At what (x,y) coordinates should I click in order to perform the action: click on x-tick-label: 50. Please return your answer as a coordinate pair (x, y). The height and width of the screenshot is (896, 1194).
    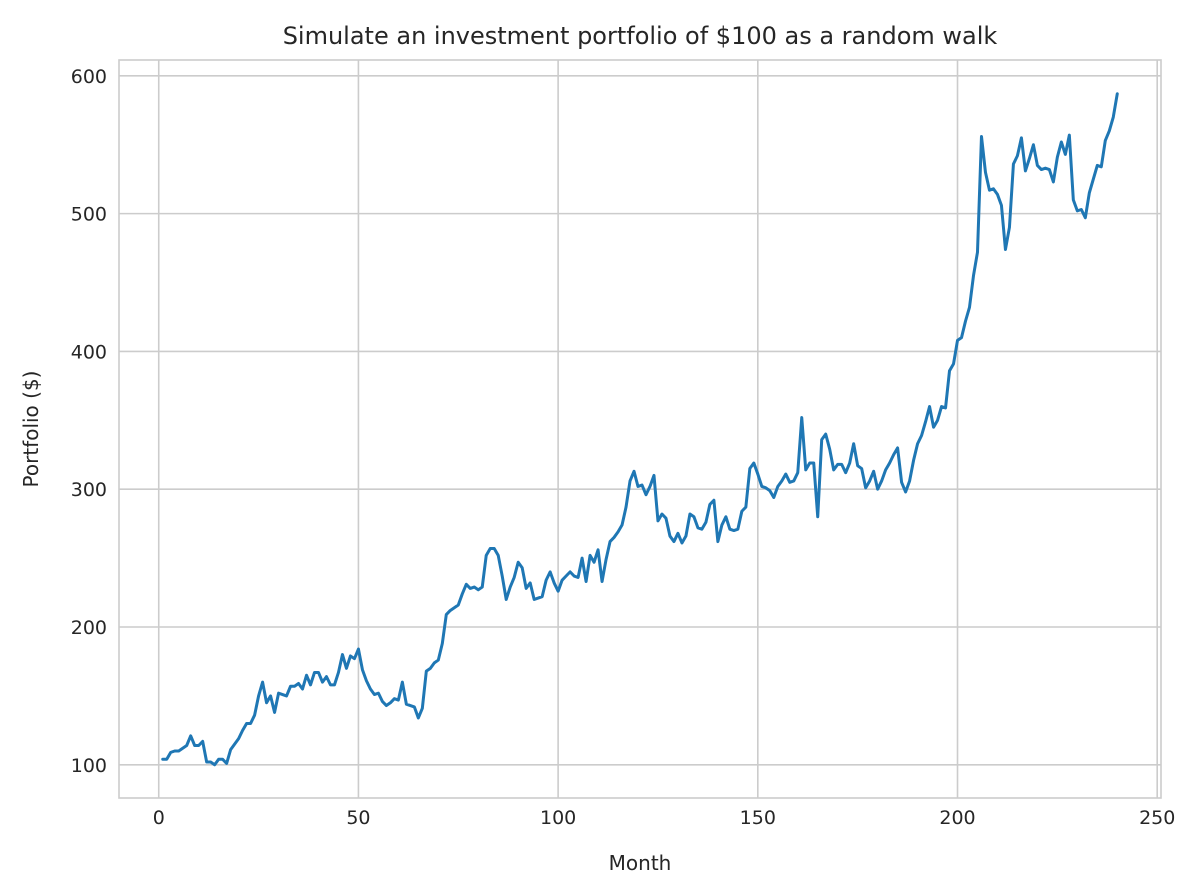
    Looking at the image, I should click on (358, 818).